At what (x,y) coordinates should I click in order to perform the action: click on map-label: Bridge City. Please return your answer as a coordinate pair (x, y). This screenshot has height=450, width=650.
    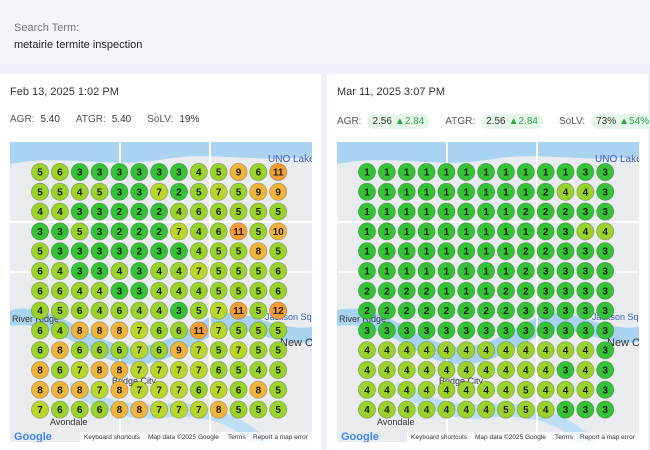
    Looking at the image, I should click on (134, 381).